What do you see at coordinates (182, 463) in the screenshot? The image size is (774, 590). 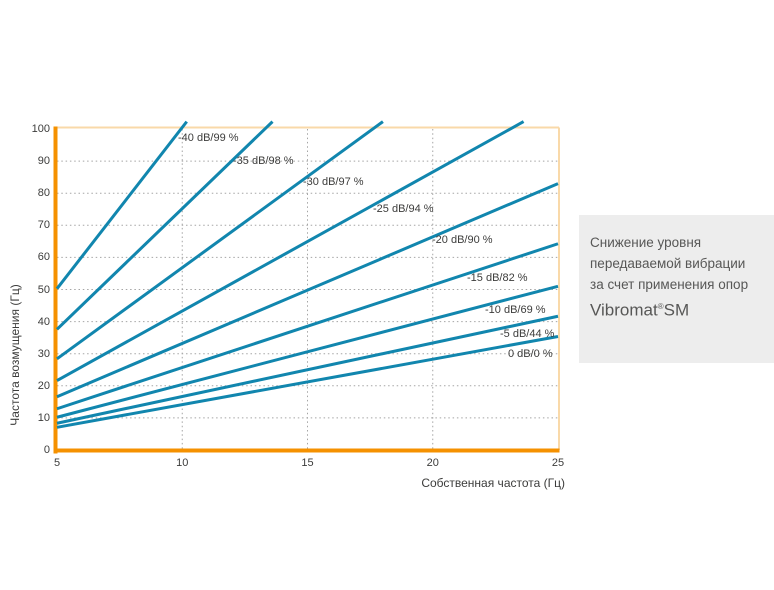 I see `x-tick-label: 10` at bounding box center [182, 463].